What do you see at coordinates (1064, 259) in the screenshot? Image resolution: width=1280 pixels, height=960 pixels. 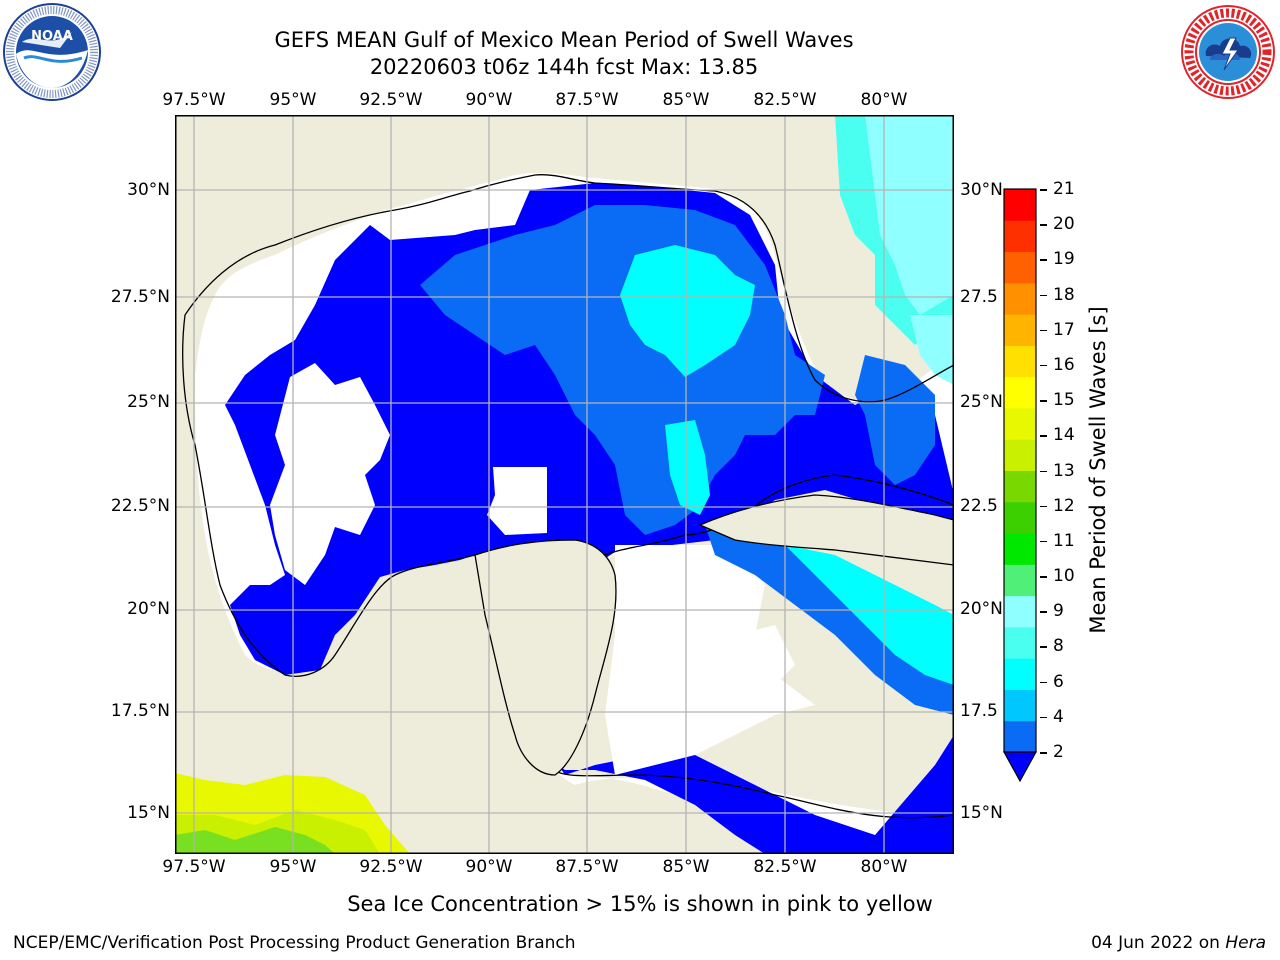 I see `colorbar-tick-label: 19` at bounding box center [1064, 259].